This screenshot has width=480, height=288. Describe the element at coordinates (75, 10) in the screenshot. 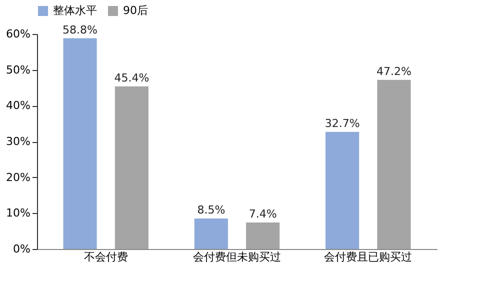

I see `legend-label: 整体水平` at that location.